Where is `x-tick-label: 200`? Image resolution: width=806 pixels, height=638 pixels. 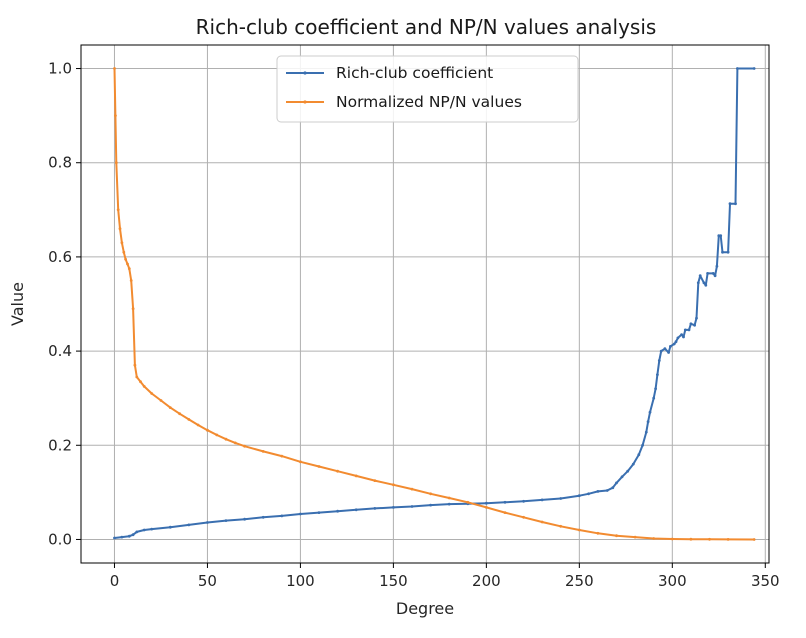
x-tick-label: 200 is located at coordinates (486, 581).